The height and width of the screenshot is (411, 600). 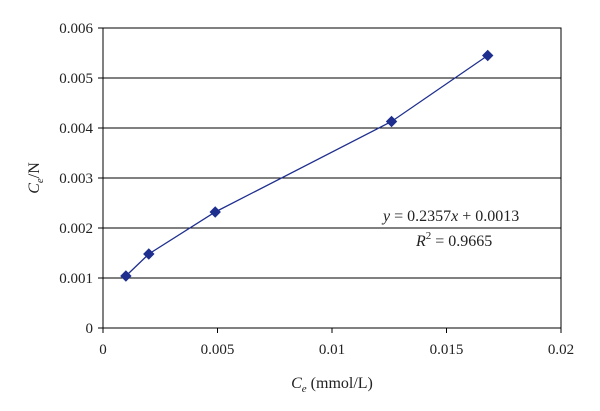 I want to click on x-tick-label: 0.005, so click(x=218, y=350).